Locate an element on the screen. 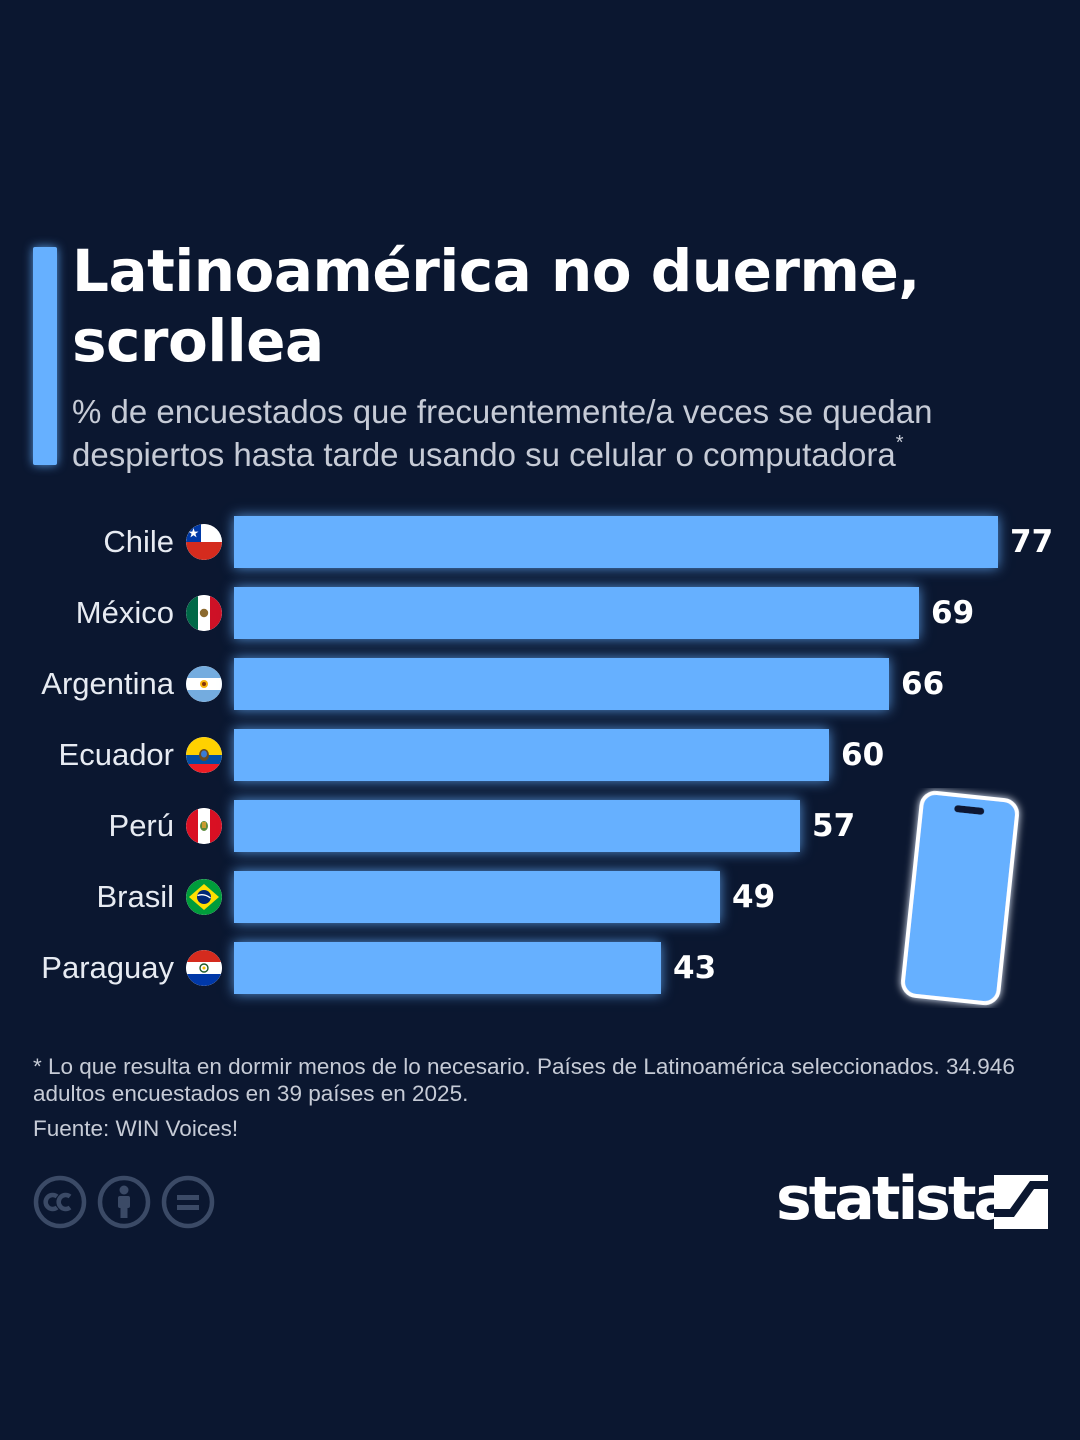  bar-row-ecuador: Ecuador 60 is located at coordinates (540, 755).